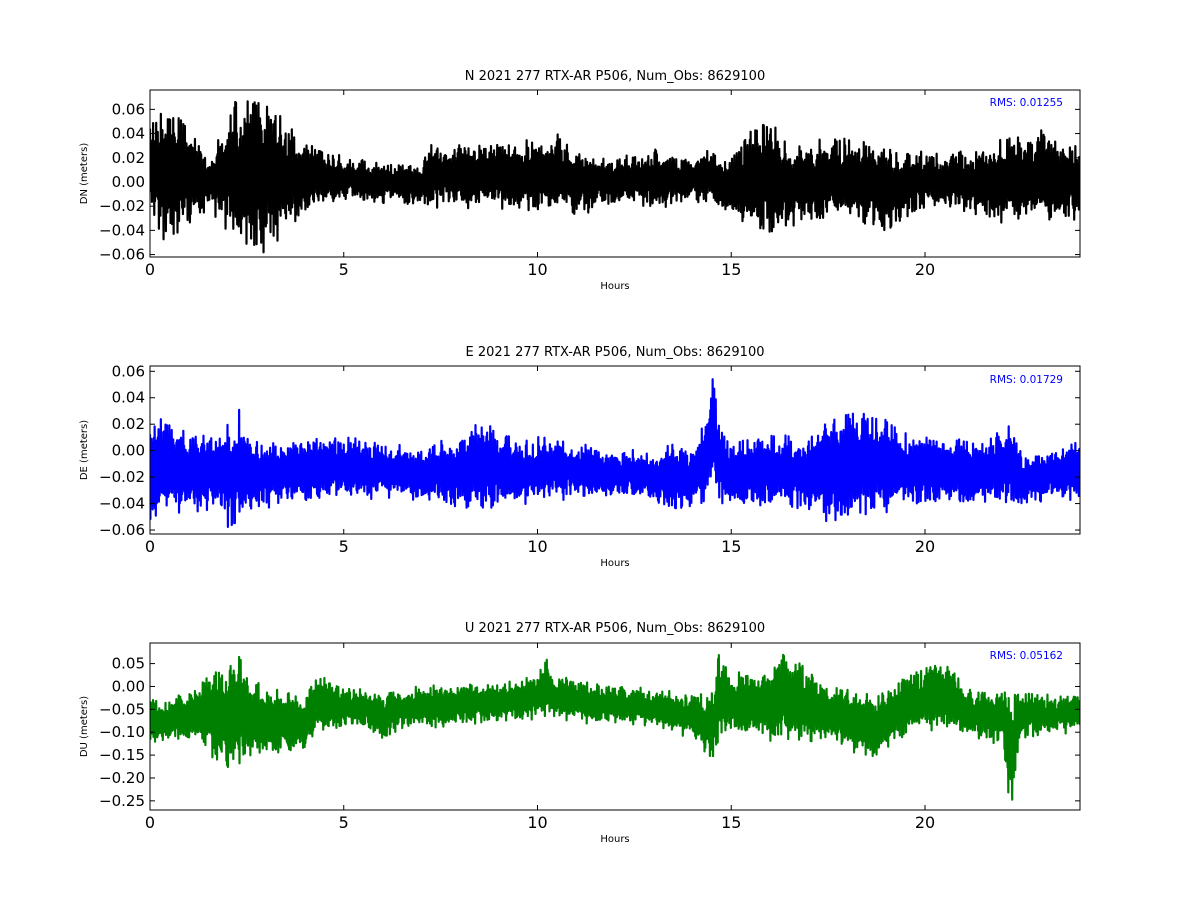 This screenshot has height=900, width=1200. What do you see at coordinates (122, 709) in the screenshot?
I see `y-tick-label: −0.05` at bounding box center [122, 709].